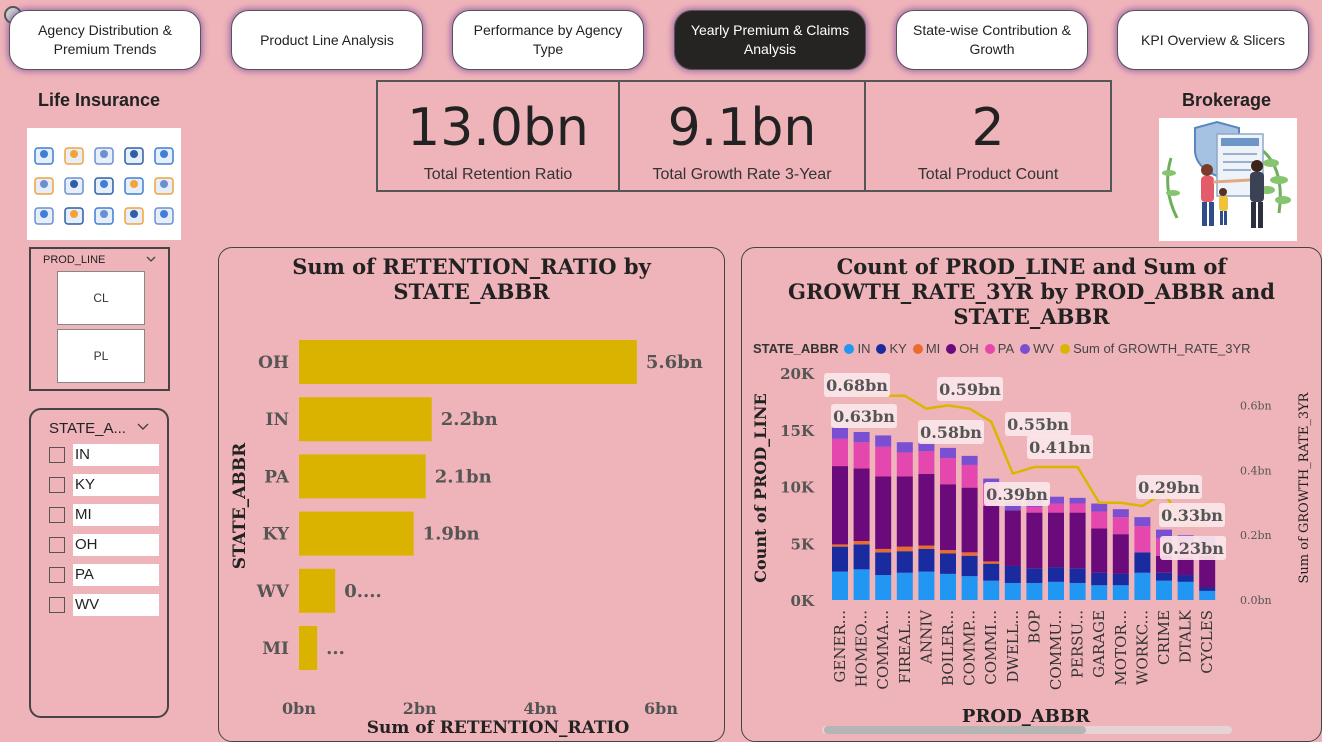 The width and height of the screenshot is (1322, 742). I want to click on horizontal-scrollbar-thumb, so click(955, 730).